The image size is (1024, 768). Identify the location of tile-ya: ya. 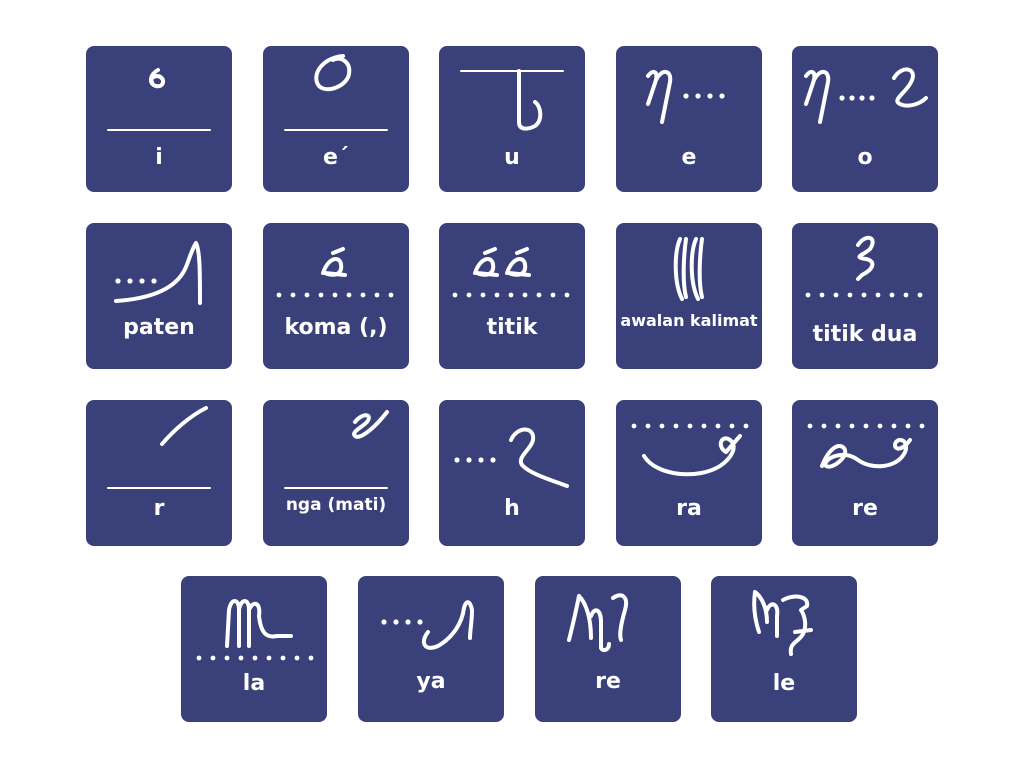
(431, 649).